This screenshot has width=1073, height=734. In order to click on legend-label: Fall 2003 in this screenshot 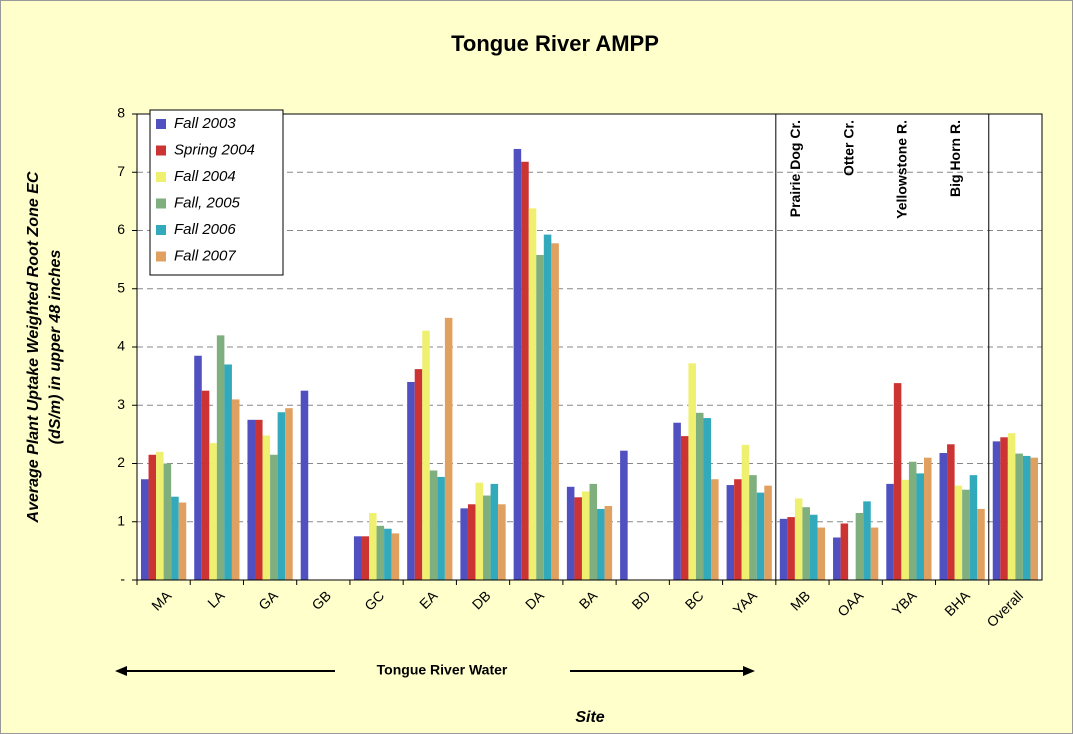, I will do `click(205, 123)`.